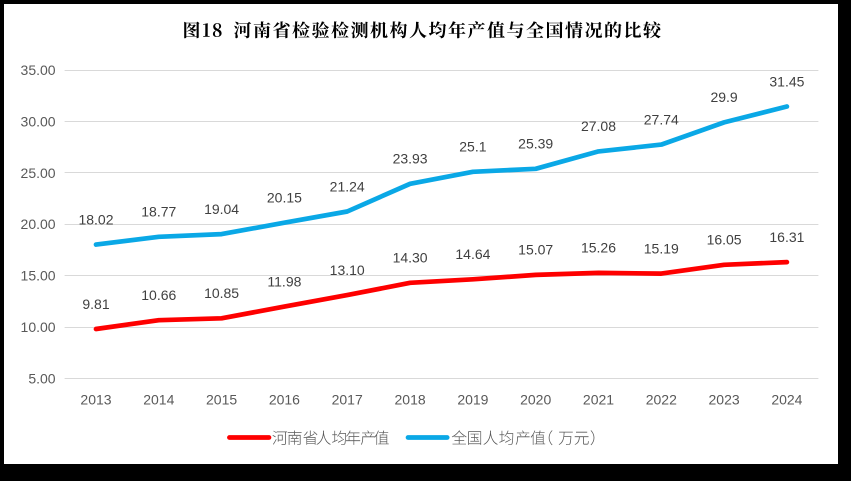 The width and height of the screenshot is (851, 481). What do you see at coordinates (158, 400) in the screenshot?
I see `svg-text: 2014` at bounding box center [158, 400].